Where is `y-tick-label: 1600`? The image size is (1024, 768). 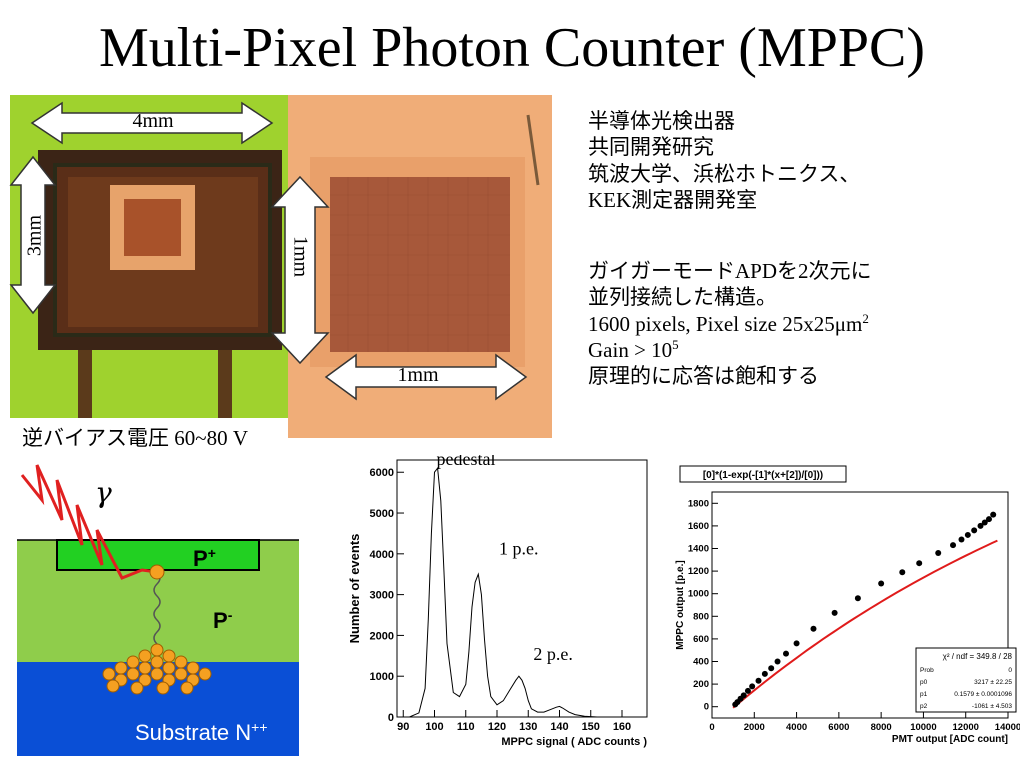
y-tick-label: 1600 is located at coordinates (698, 526).